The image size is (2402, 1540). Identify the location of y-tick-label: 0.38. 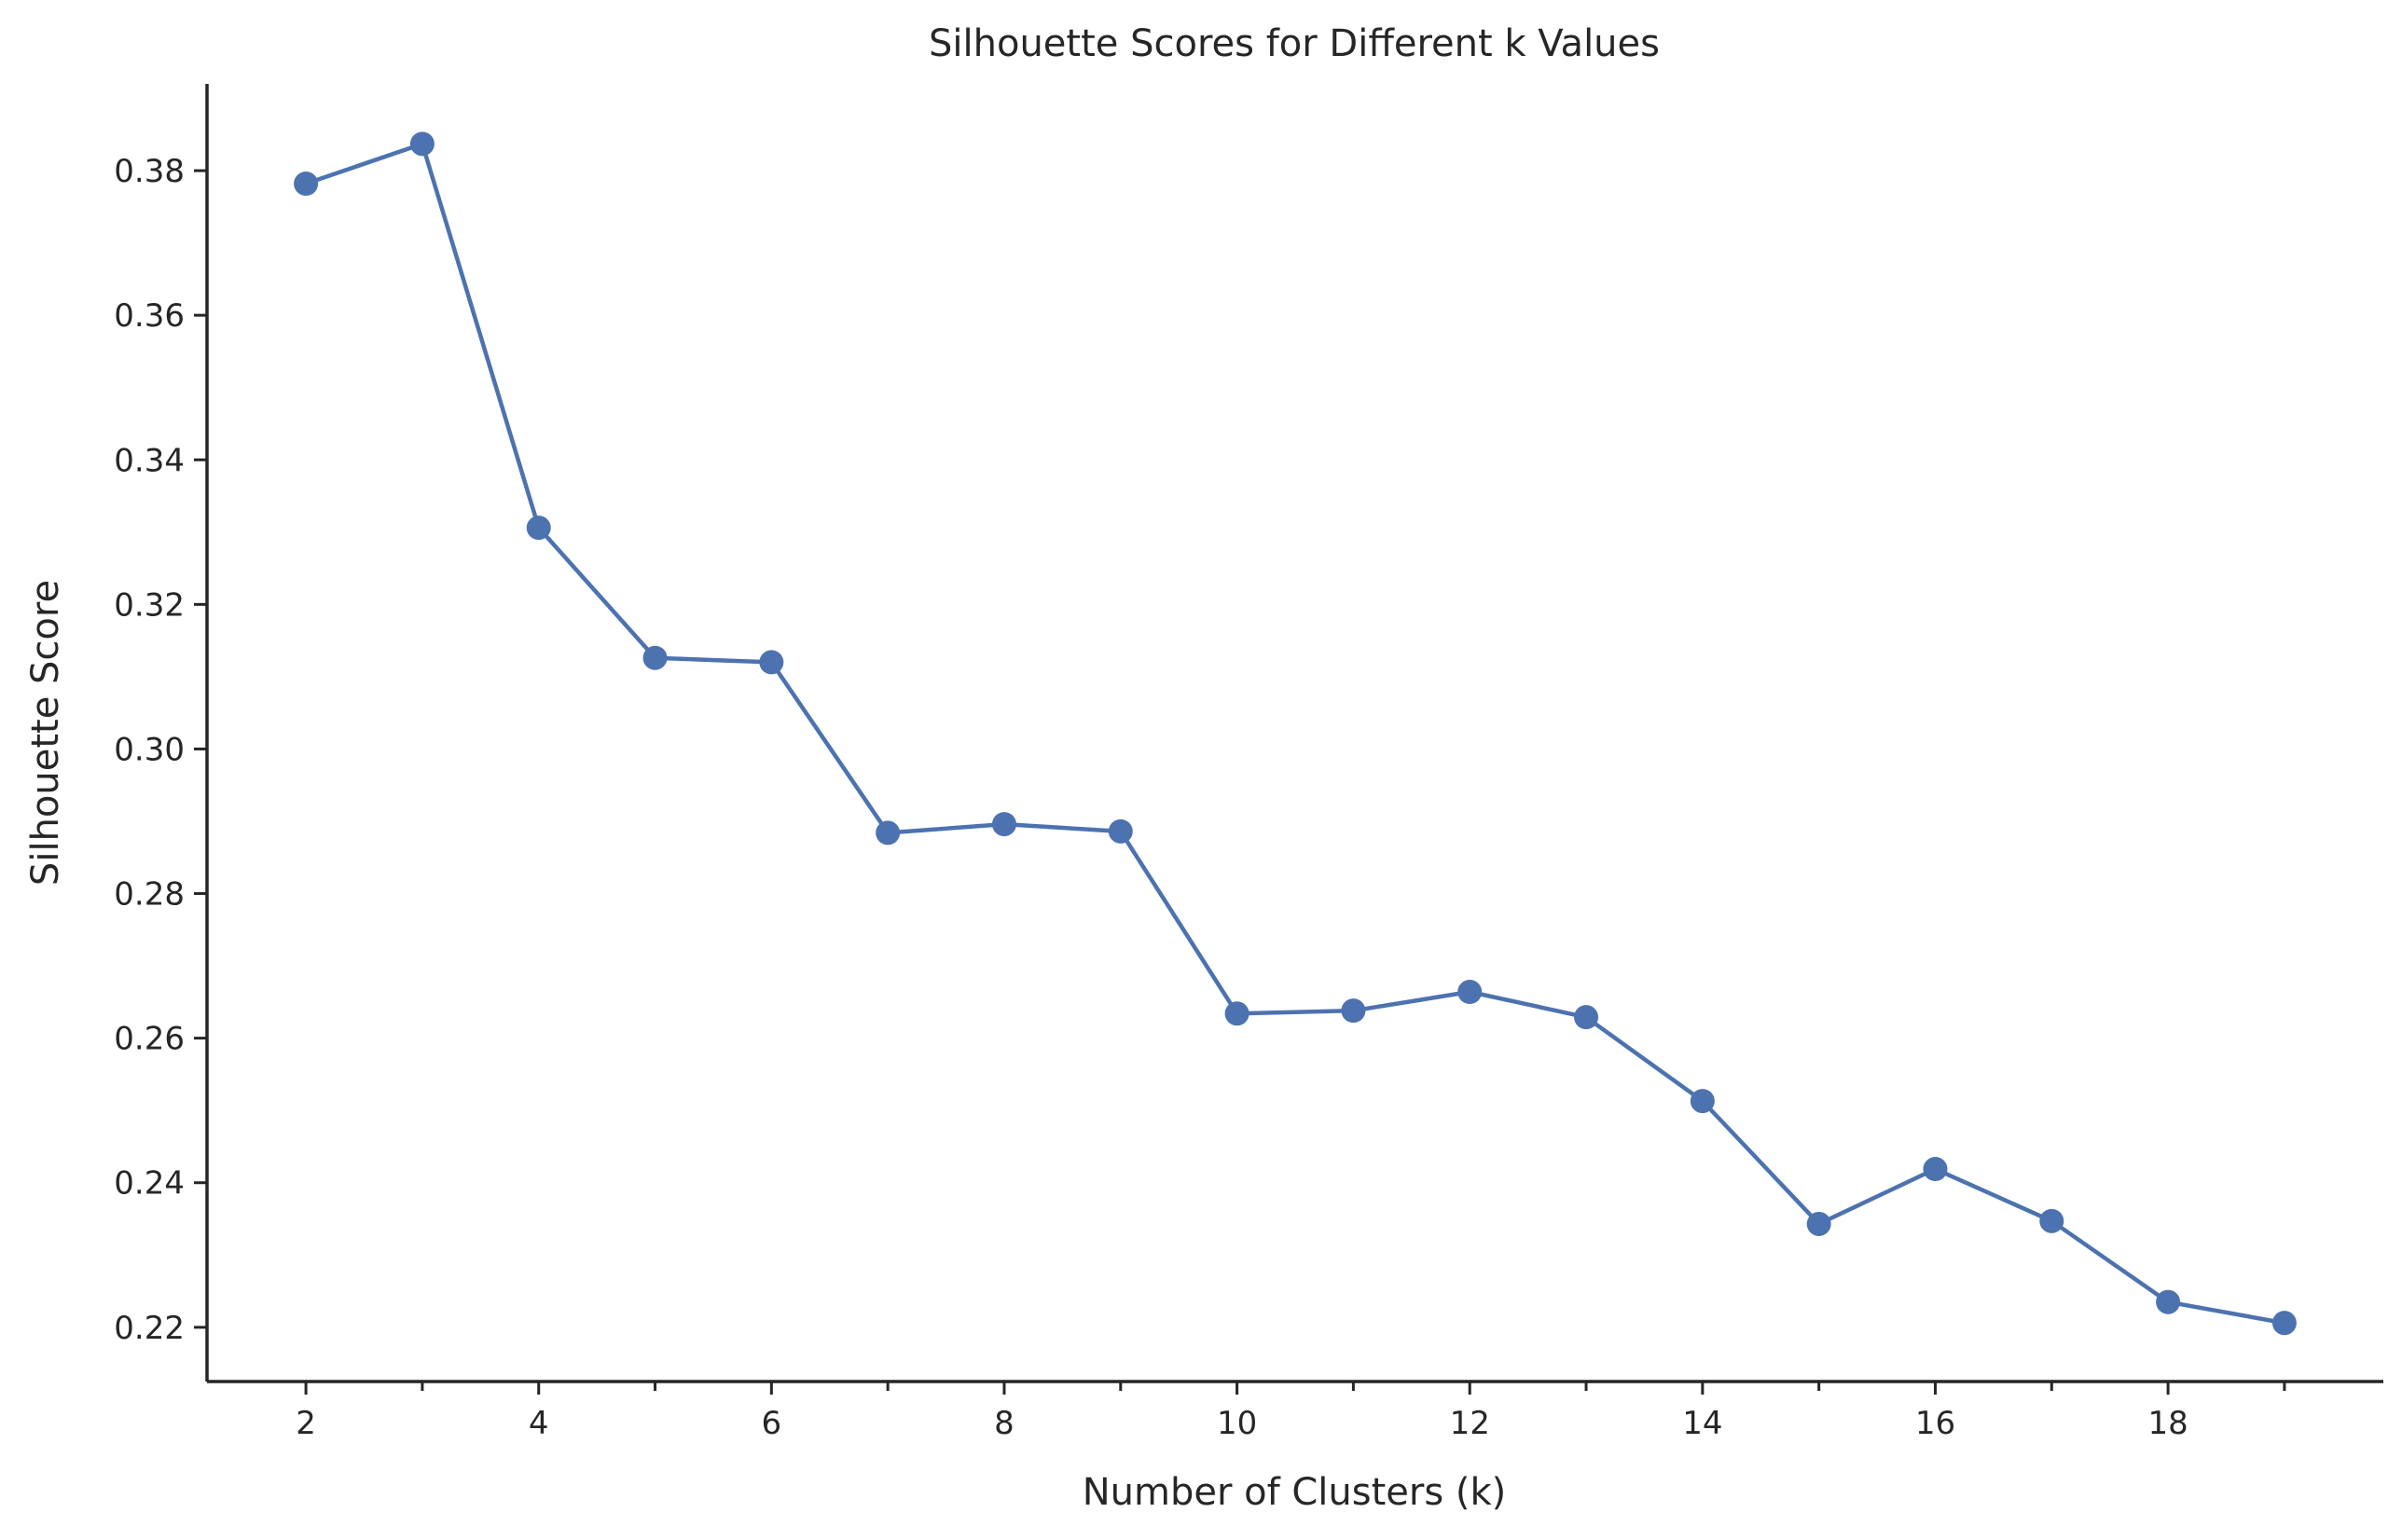
(149, 171).